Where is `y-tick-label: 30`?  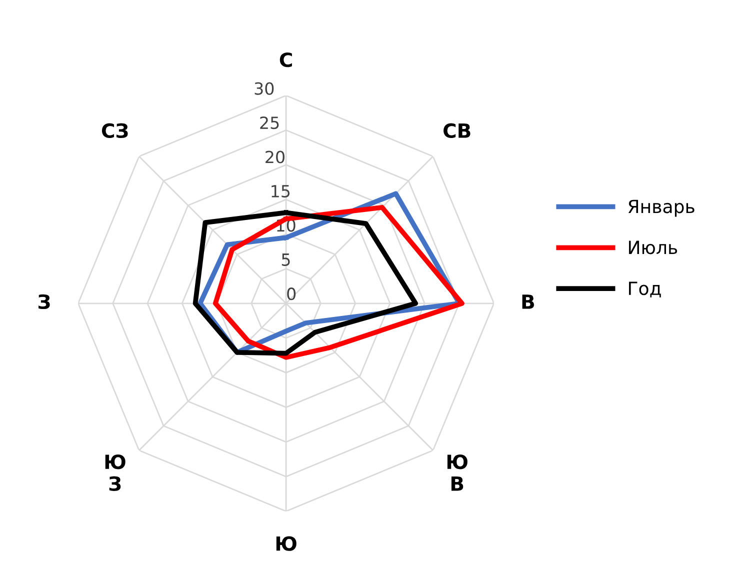
y-tick-label: 30 is located at coordinates (264, 88).